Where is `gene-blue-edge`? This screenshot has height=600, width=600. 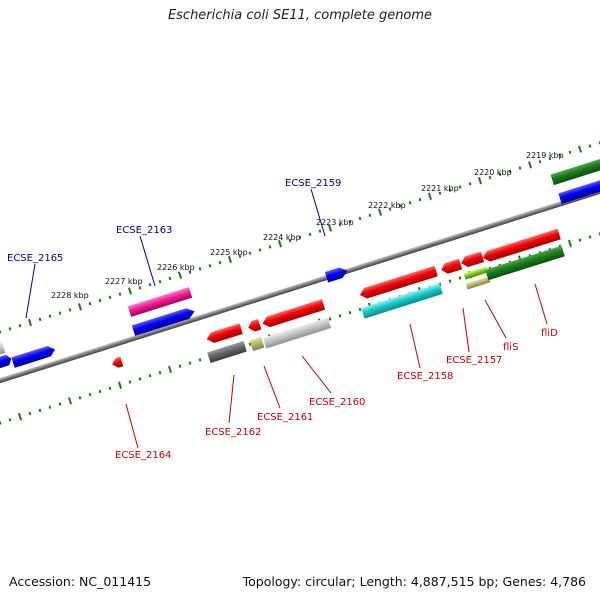
gene-blue-edge is located at coordinates (6, 362).